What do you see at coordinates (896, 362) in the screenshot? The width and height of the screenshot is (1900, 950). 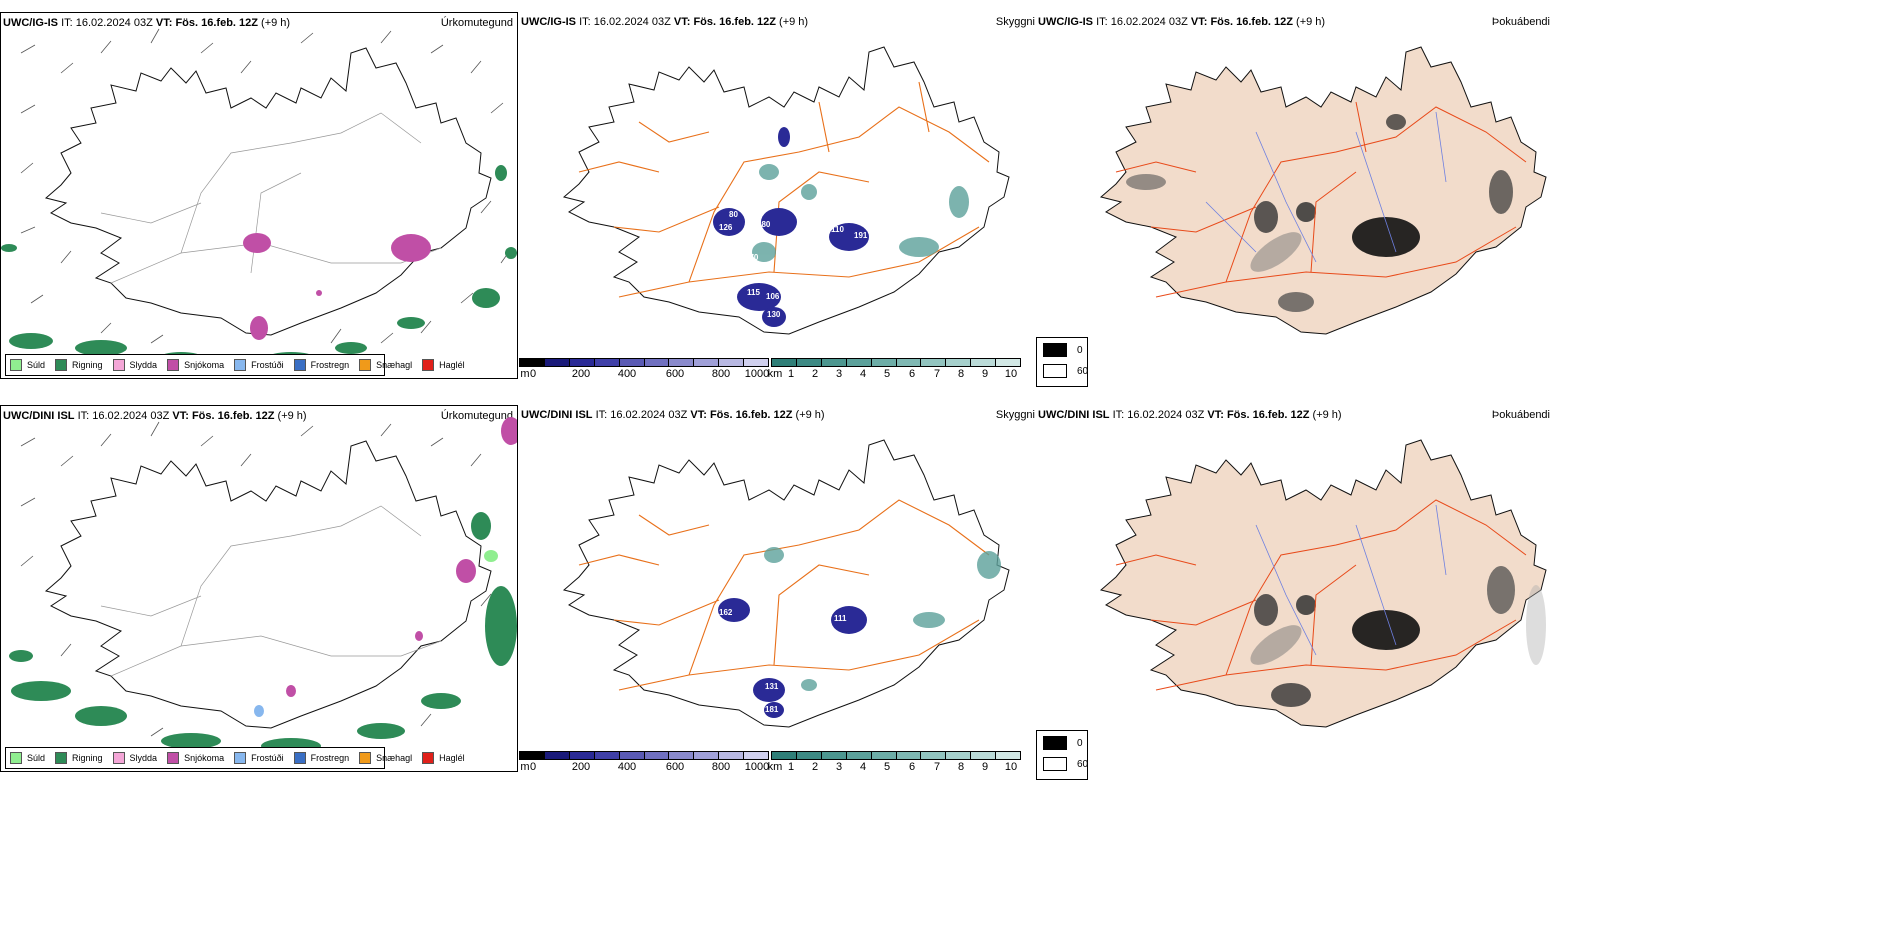 I see `vis-colorbar` at bounding box center [896, 362].